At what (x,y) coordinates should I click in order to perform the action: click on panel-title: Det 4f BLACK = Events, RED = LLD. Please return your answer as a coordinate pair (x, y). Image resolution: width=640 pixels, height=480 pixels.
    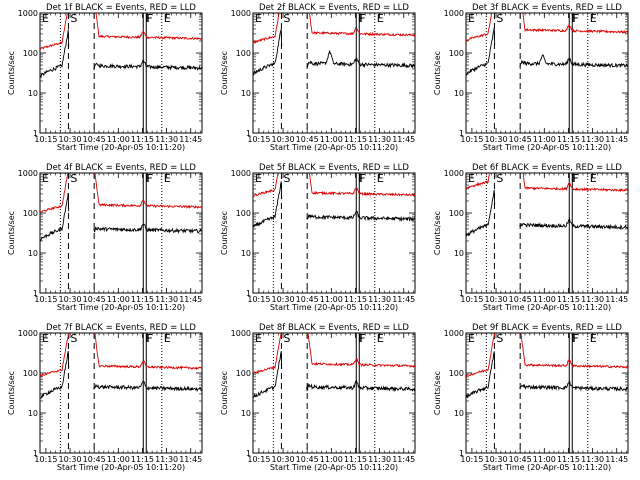
    Looking at the image, I should click on (121, 168).